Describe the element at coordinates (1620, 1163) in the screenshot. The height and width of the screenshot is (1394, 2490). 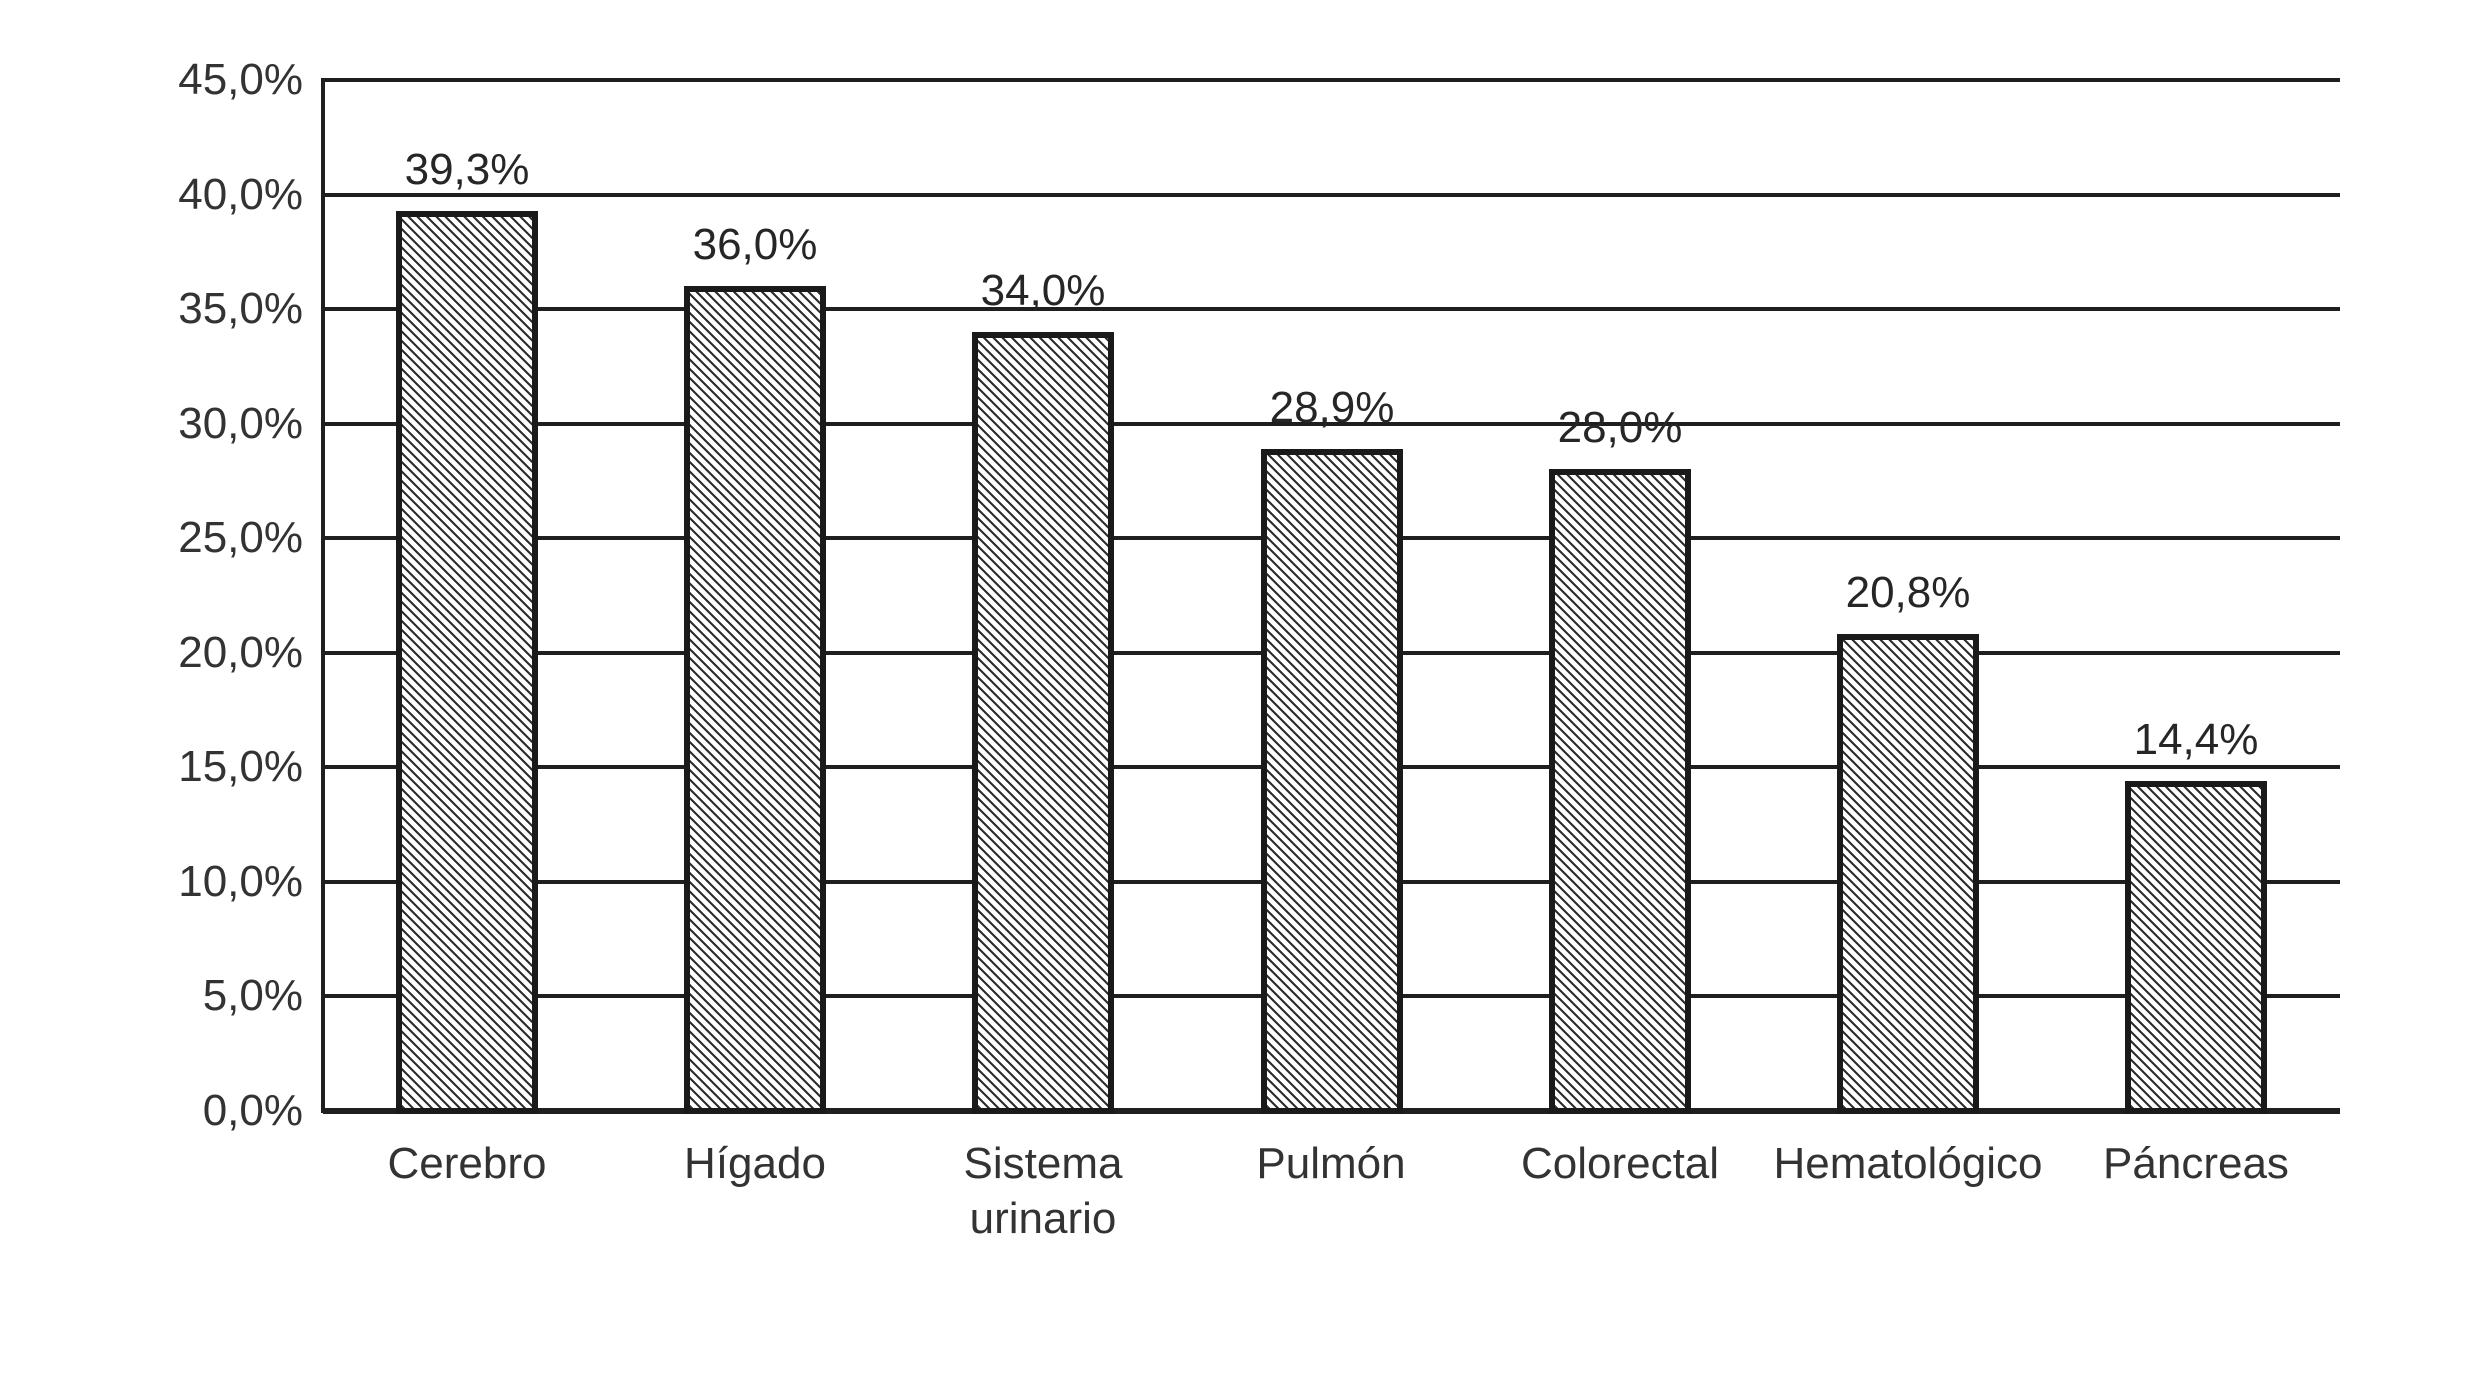
I see `x-category-label: Colorectal` at that location.